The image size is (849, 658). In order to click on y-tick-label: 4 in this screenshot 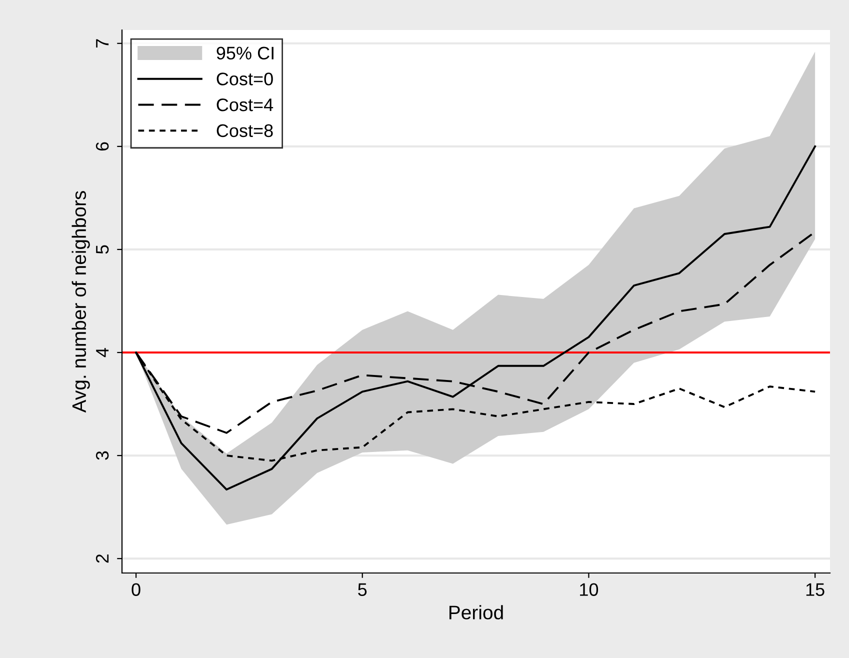, I will do `click(102, 353)`.